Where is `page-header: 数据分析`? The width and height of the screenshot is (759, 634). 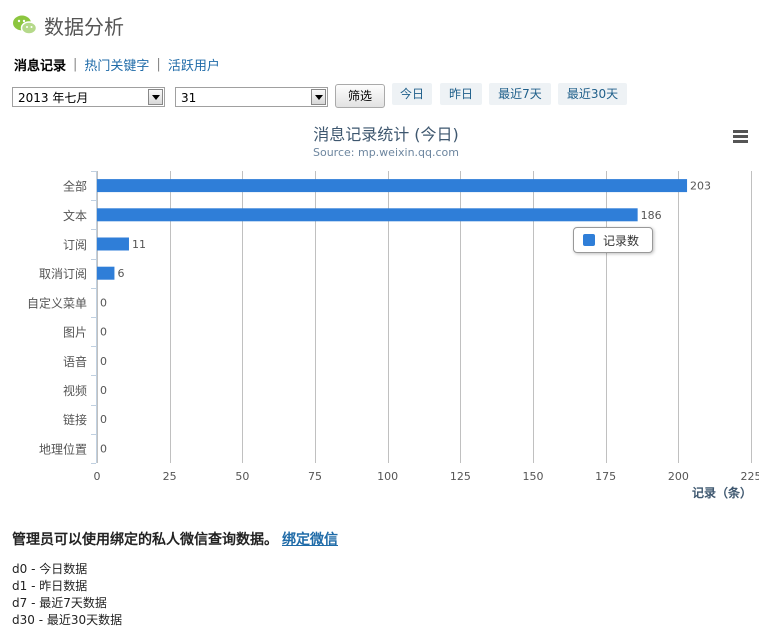 page-header: 数据分析 is located at coordinates (68, 25).